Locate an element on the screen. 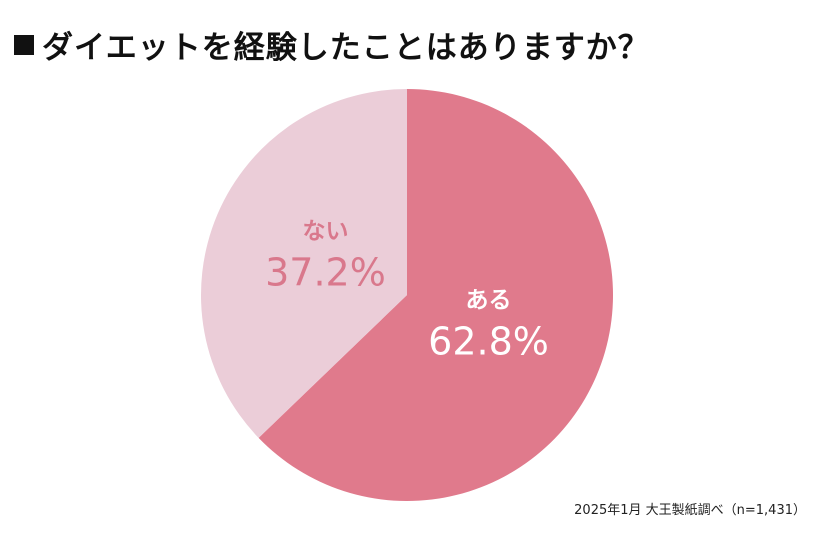  chart-title: ダイエットを経験したことはありますか？ is located at coordinates (332, 44).